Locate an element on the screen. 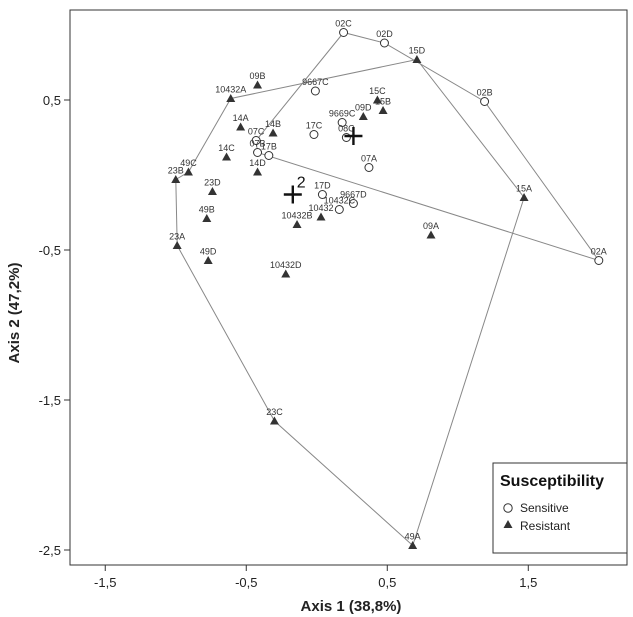 Image resolution: width=633 pixels, height=617 pixels. point-label-10432a: 10432A is located at coordinates (230, 90).